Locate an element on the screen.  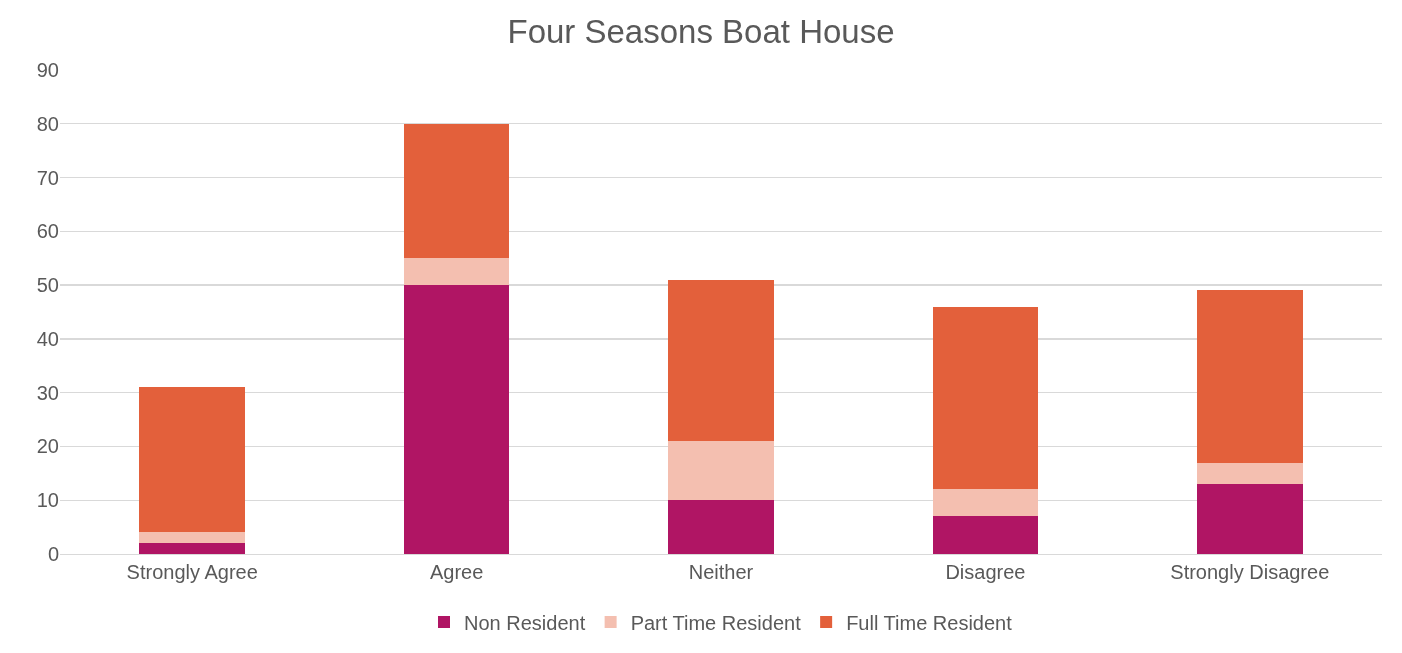
y-tick-label: 60 is located at coordinates (47, 231).